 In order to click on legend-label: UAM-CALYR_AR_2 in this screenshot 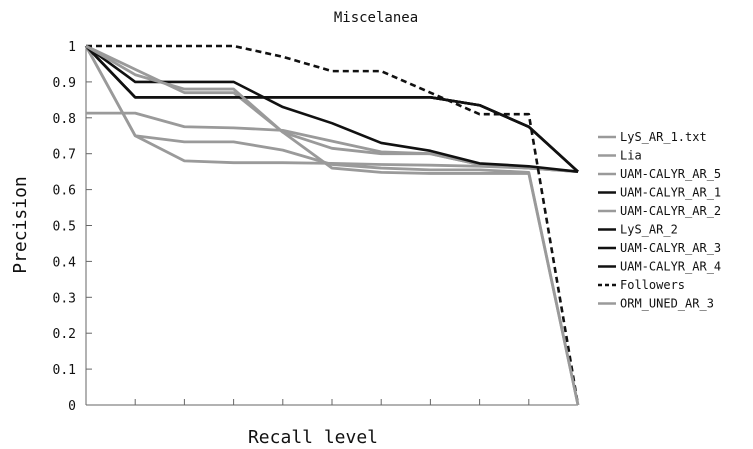, I will do `click(670, 211)`.